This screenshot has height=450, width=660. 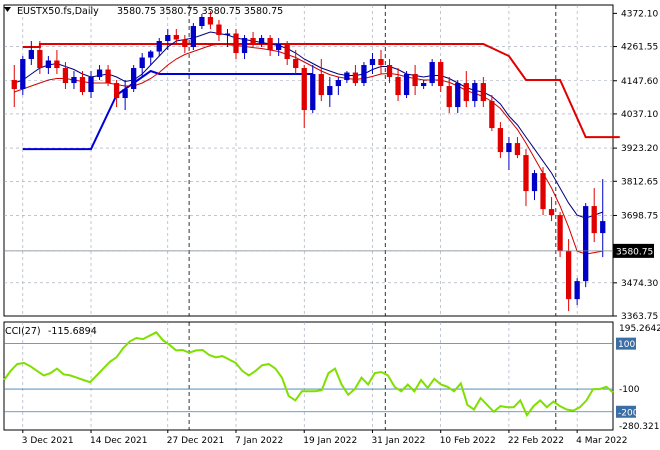 What do you see at coordinates (72, 331) in the screenshot?
I see `cci-value: -115.6894` at bounding box center [72, 331].